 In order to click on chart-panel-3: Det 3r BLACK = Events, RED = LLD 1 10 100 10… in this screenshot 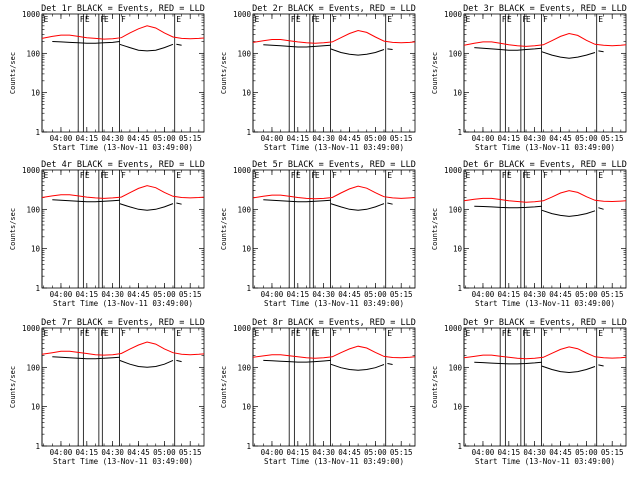, I will do `click(529, 78)`.